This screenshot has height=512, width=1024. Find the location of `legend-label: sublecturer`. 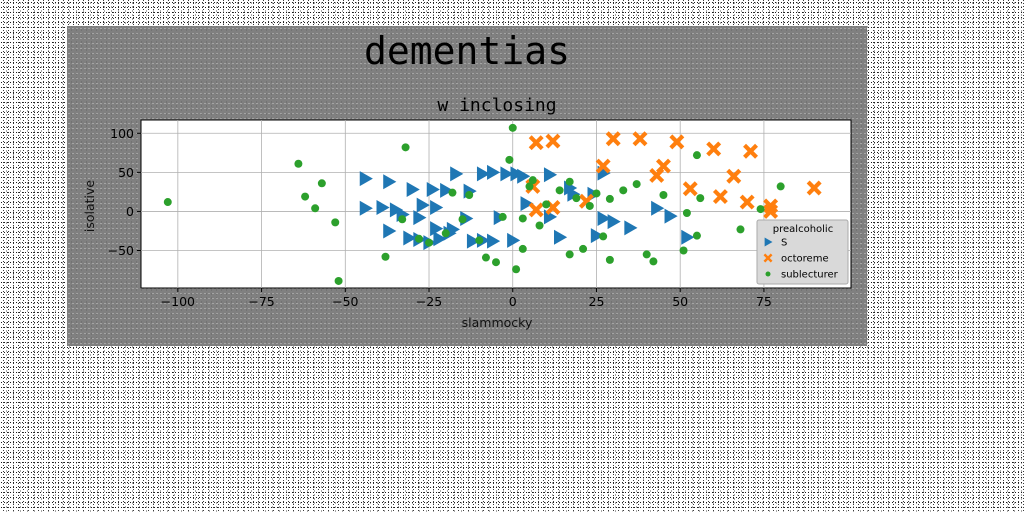

legend-label: sublecturer is located at coordinates (810, 275).